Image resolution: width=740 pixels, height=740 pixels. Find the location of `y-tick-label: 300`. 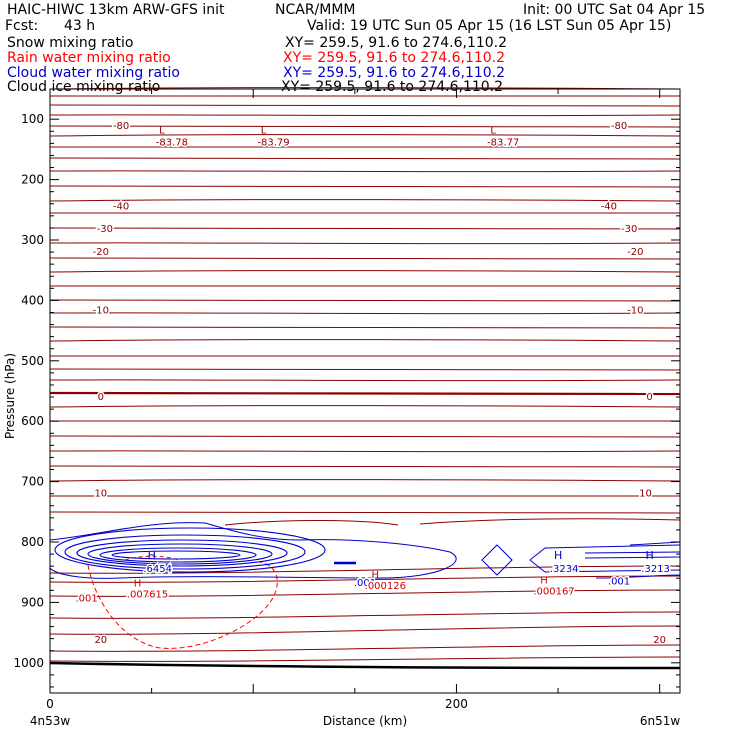

y-tick-label: 300 is located at coordinates (32, 240).